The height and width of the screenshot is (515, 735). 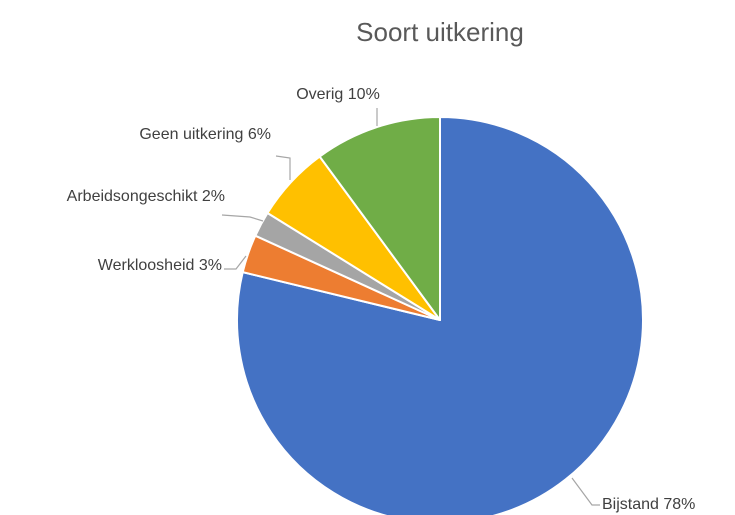 I want to click on label-value: 10%, so click(x=364, y=94).